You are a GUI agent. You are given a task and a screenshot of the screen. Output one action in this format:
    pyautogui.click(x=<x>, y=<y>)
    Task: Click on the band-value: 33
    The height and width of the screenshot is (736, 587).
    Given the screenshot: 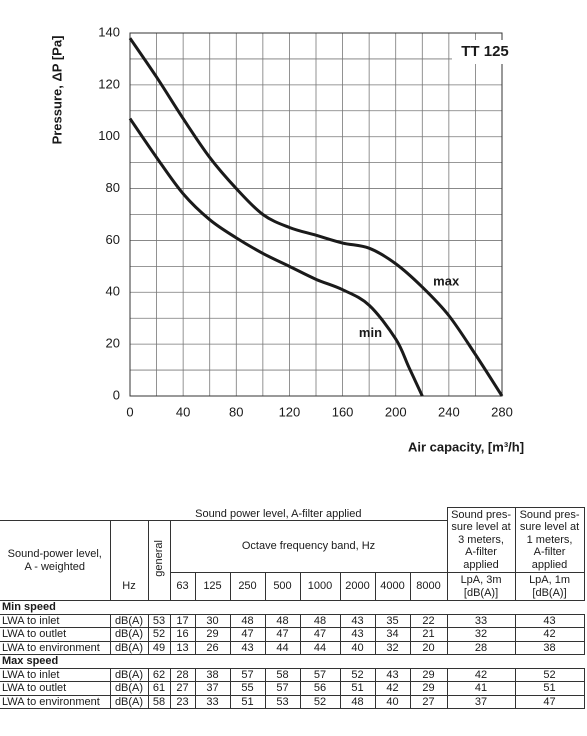 What is the action you would take?
    pyautogui.click(x=212, y=701)
    